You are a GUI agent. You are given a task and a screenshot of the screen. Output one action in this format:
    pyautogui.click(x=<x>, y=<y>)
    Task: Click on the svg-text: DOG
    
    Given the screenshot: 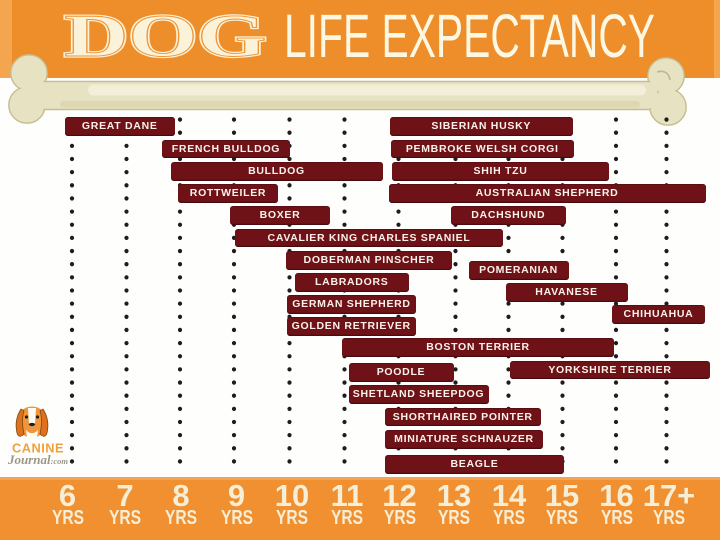 What is the action you would take?
    pyautogui.click(x=165, y=36)
    